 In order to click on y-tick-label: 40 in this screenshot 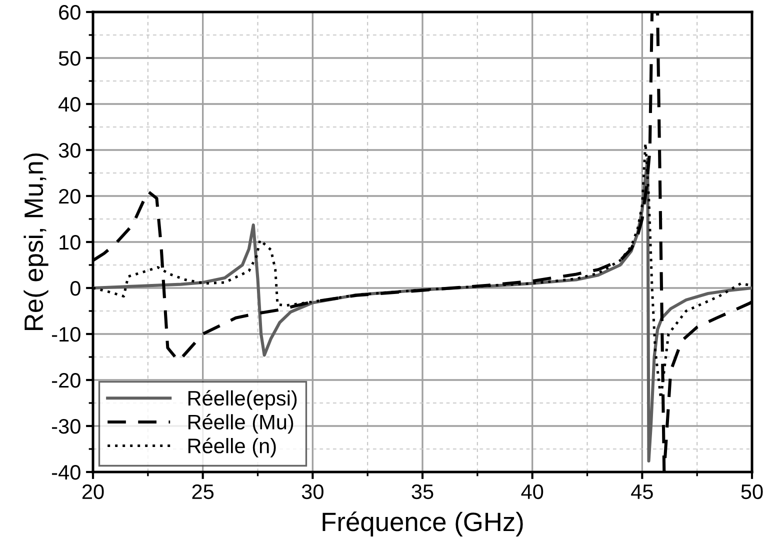, I will do `click(69, 104)`.